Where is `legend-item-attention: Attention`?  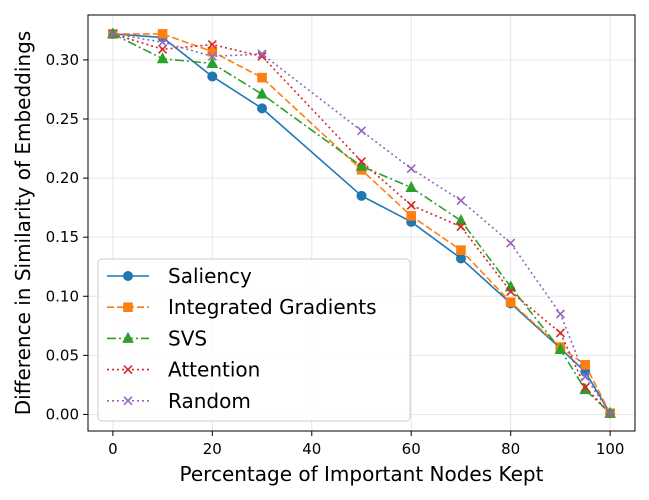 legend-item-attention: Attention is located at coordinates (183, 370).